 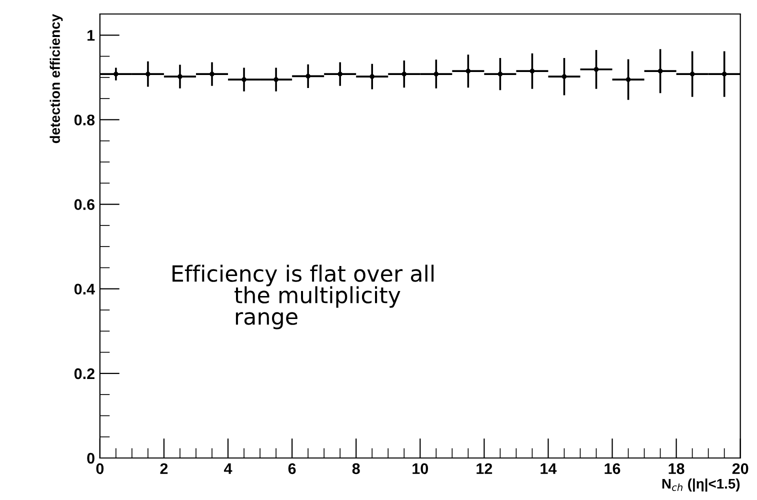 What do you see at coordinates (84, 204) in the screenshot?
I see `y-tick-label: 0.6` at bounding box center [84, 204].